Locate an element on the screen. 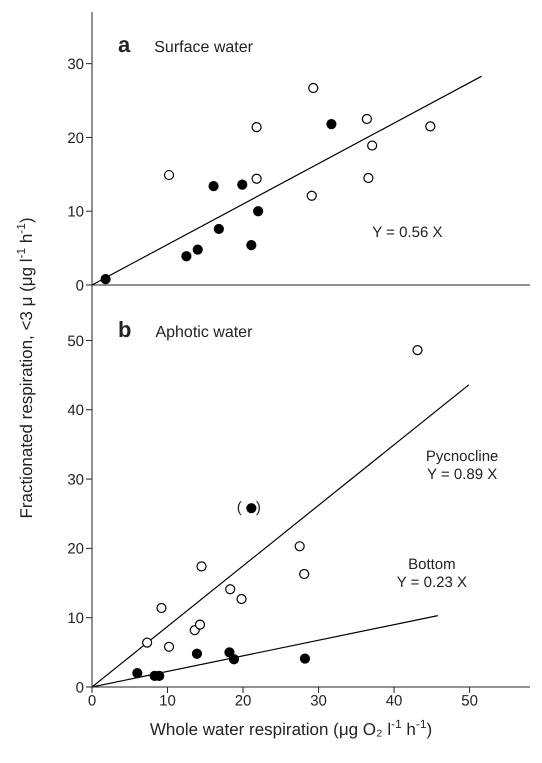 The image size is (542, 763). x-axis-title: Whole water respiration (μg O₂ l$^{-1}$ h$^{-1}$) is located at coordinates (291, 728).